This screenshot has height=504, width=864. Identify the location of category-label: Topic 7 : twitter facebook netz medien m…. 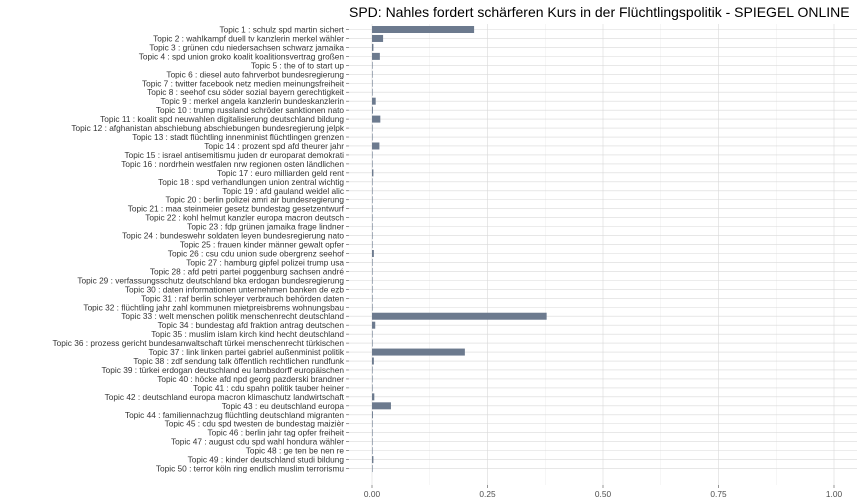
(243, 83).